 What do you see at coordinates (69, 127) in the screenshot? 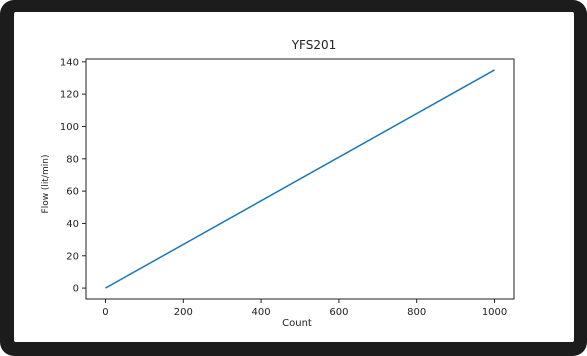
I see `y-tick-label: 100` at bounding box center [69, 127].